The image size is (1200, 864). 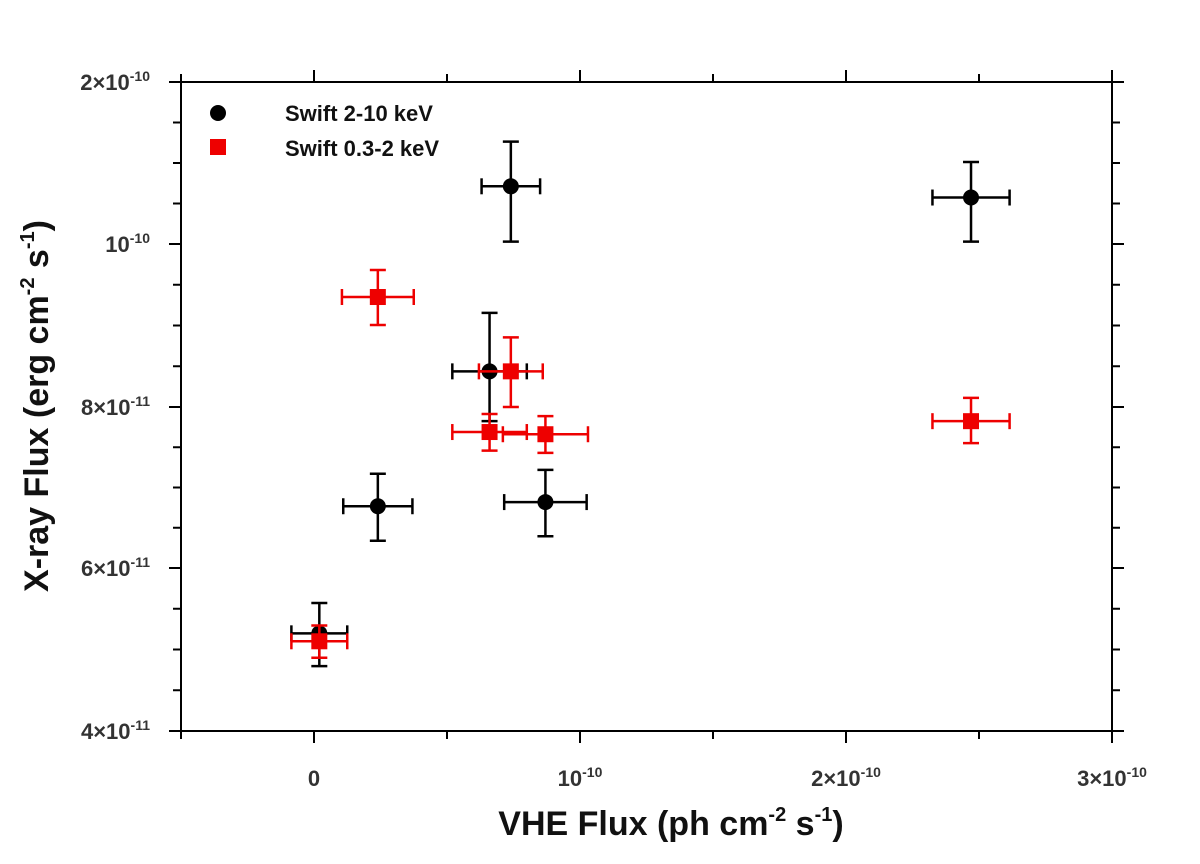 I want to click on y-tick-label: 4×10⁻¹¹, so click(x=115, y=730).